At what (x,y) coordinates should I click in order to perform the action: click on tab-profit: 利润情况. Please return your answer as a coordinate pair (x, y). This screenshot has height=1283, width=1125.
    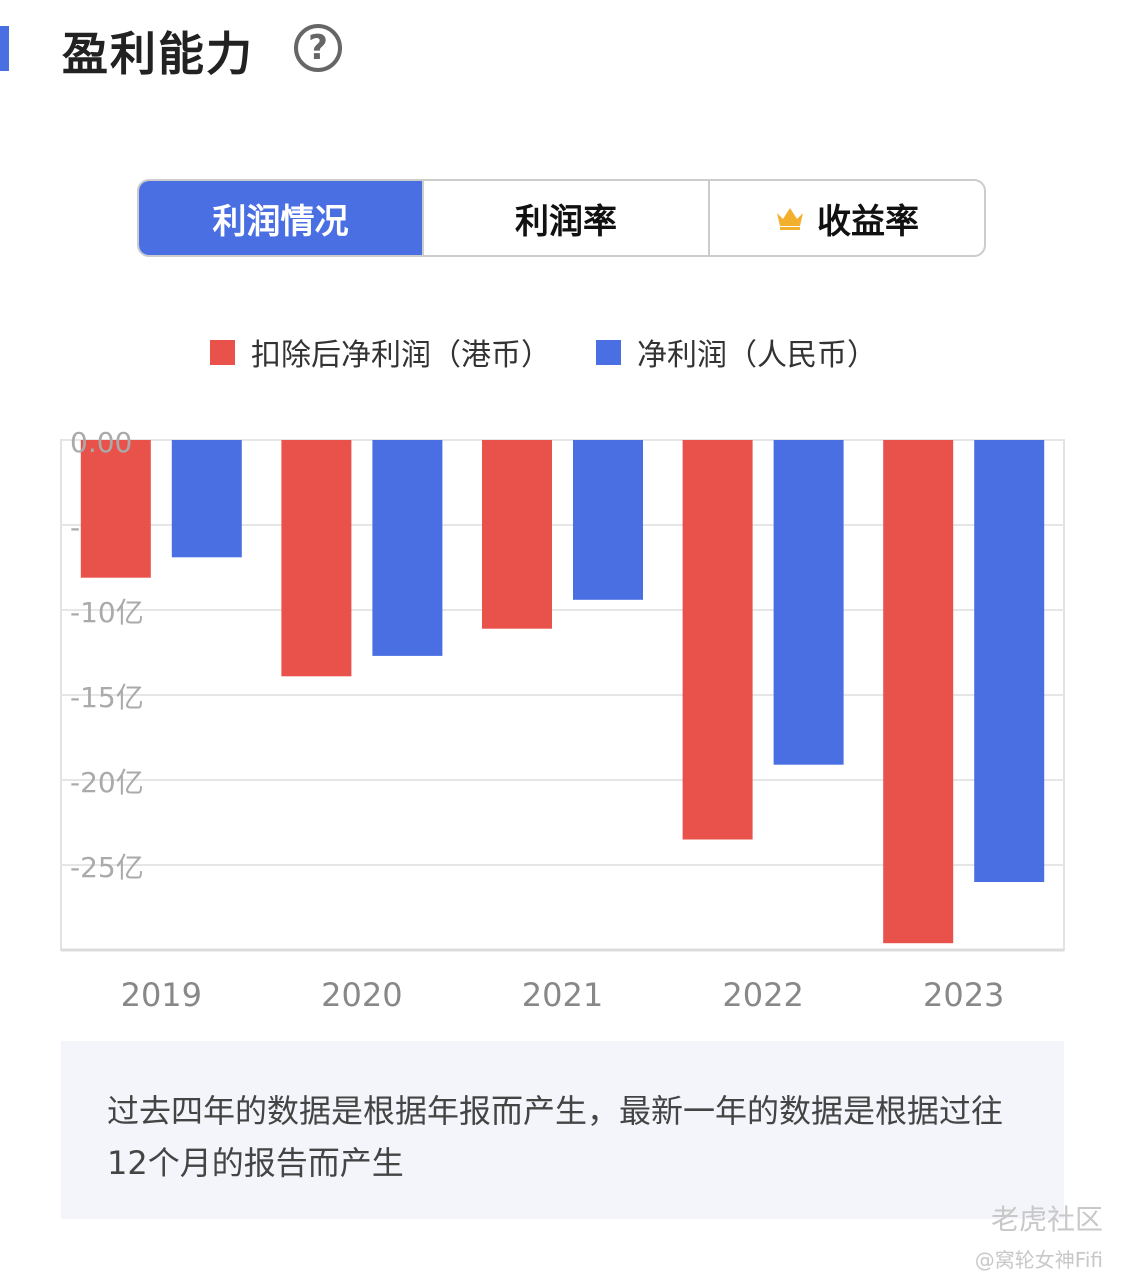
    Looking at the image, I should click on (281, 218).